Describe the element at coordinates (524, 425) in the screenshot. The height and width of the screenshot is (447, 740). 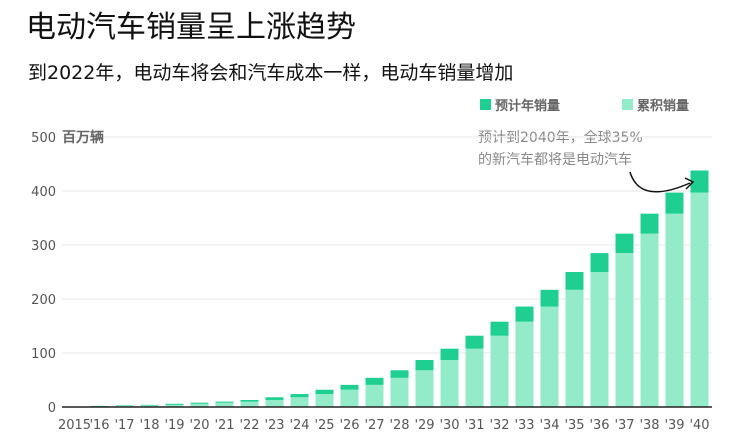
I see `x-tick-label-18: '33` at that location.